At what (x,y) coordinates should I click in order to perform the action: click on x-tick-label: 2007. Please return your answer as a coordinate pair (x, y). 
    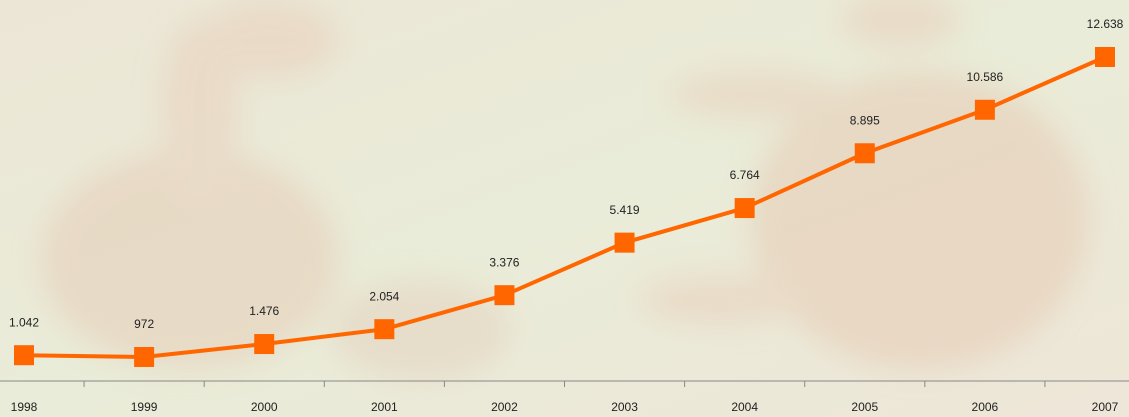
    Looking at the image, I should click on (1105, 407).